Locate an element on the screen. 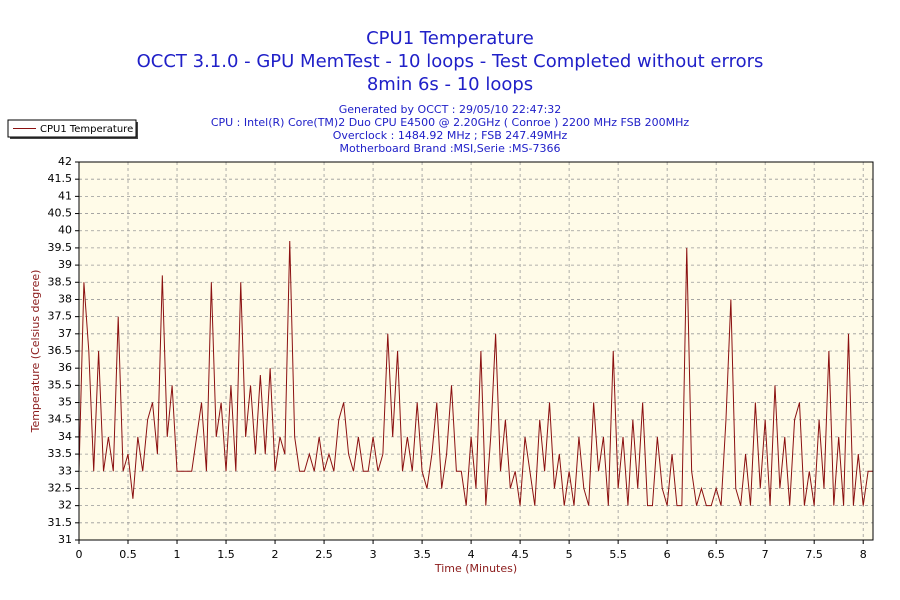  y-tick-label: 35 is located at coordinates (65, 402).